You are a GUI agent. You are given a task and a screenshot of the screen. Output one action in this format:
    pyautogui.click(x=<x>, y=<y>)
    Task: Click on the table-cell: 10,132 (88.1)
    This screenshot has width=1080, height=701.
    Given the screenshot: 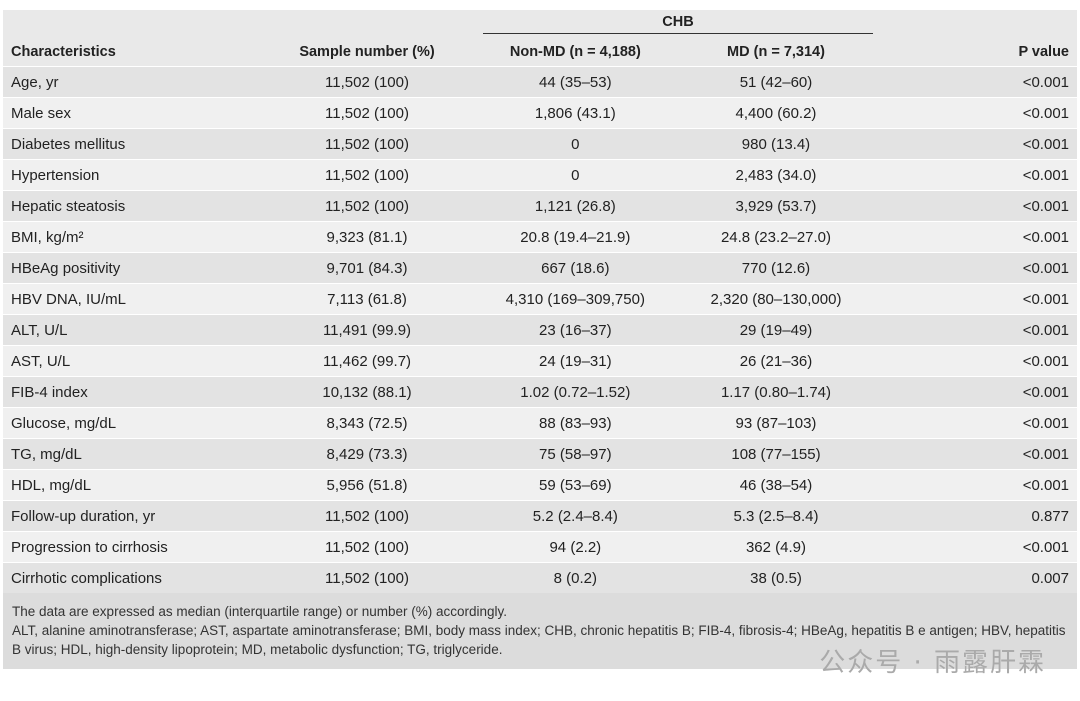 What is the action you would take?
    pyautogui.click(x=367, y=392)
    